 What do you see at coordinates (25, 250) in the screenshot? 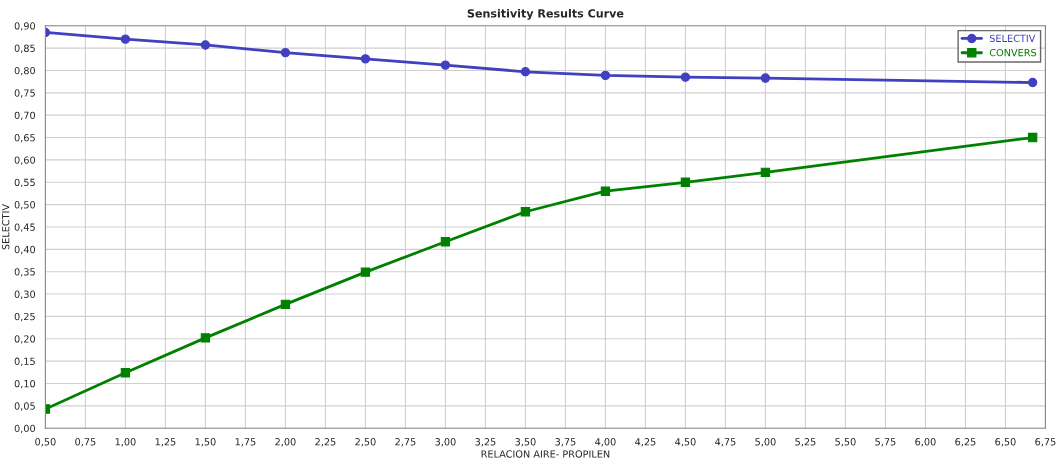
I see `y-tick-label: 0,40` at bounding box center [25, 250].